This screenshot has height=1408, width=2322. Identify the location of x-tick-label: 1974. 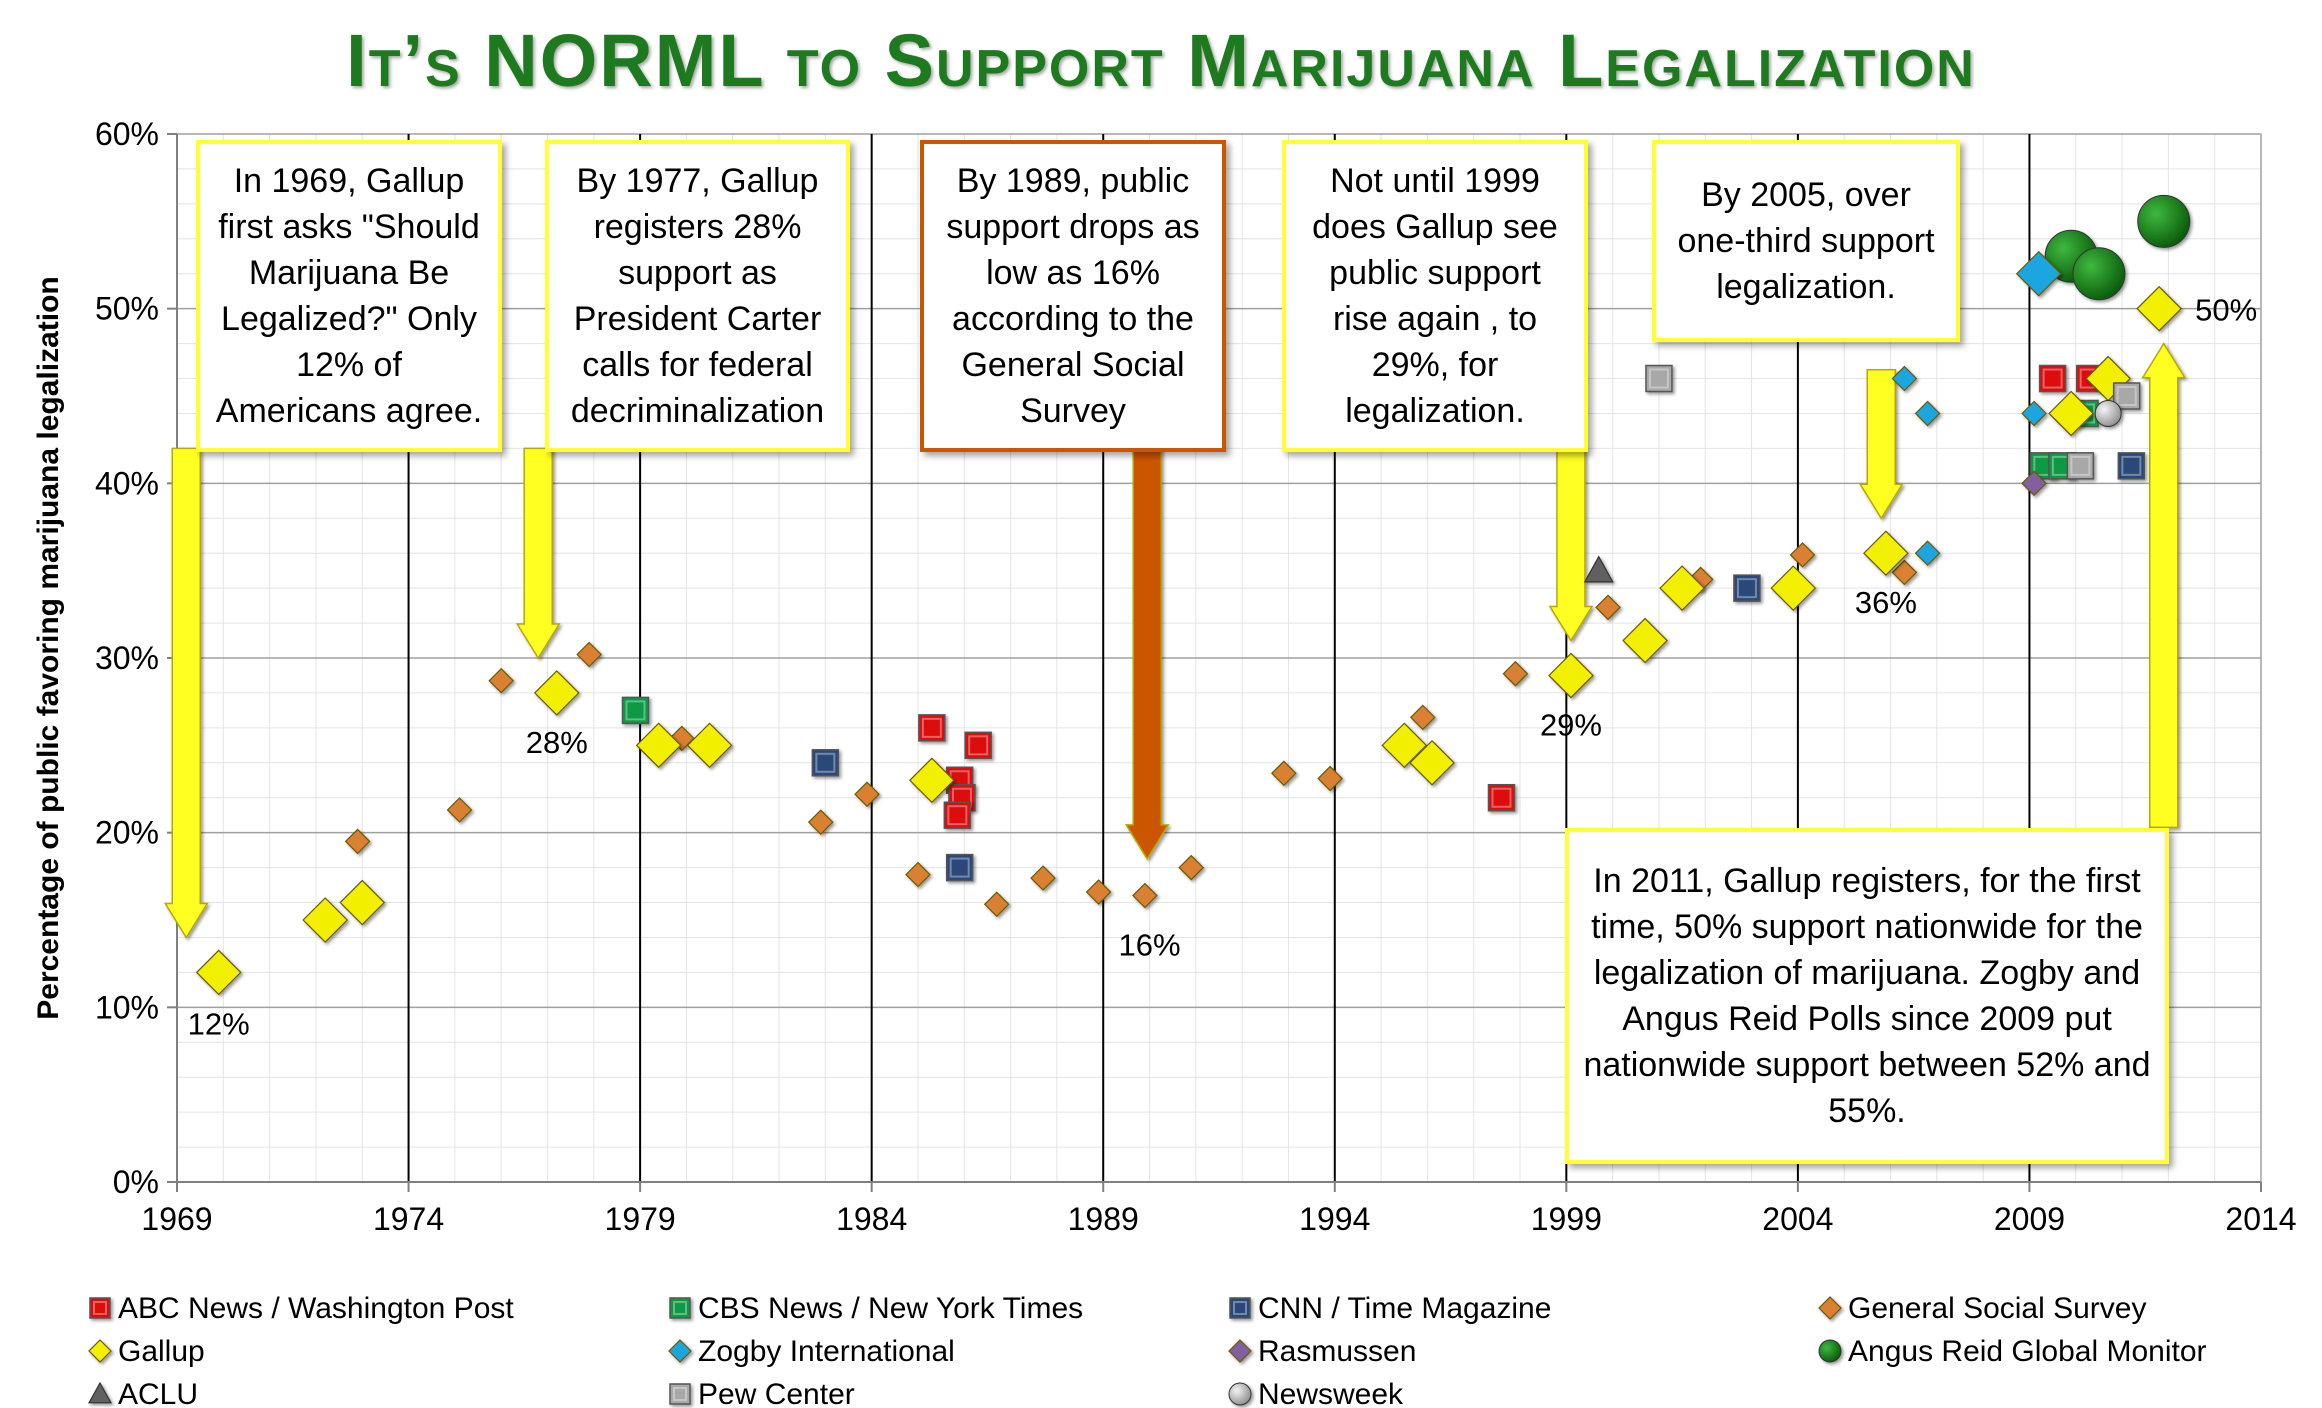
(408, 1219).